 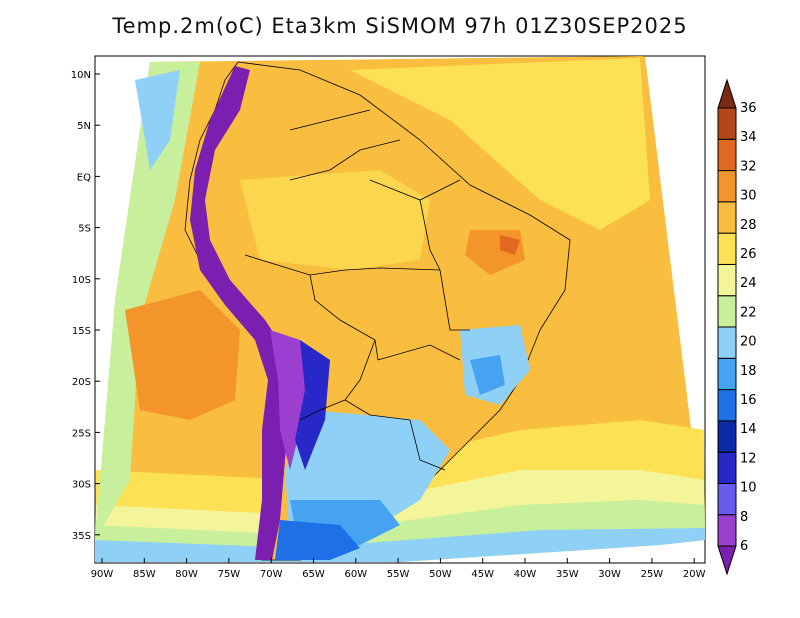 I want to click on andes-cold, so click(x=240, y=313).